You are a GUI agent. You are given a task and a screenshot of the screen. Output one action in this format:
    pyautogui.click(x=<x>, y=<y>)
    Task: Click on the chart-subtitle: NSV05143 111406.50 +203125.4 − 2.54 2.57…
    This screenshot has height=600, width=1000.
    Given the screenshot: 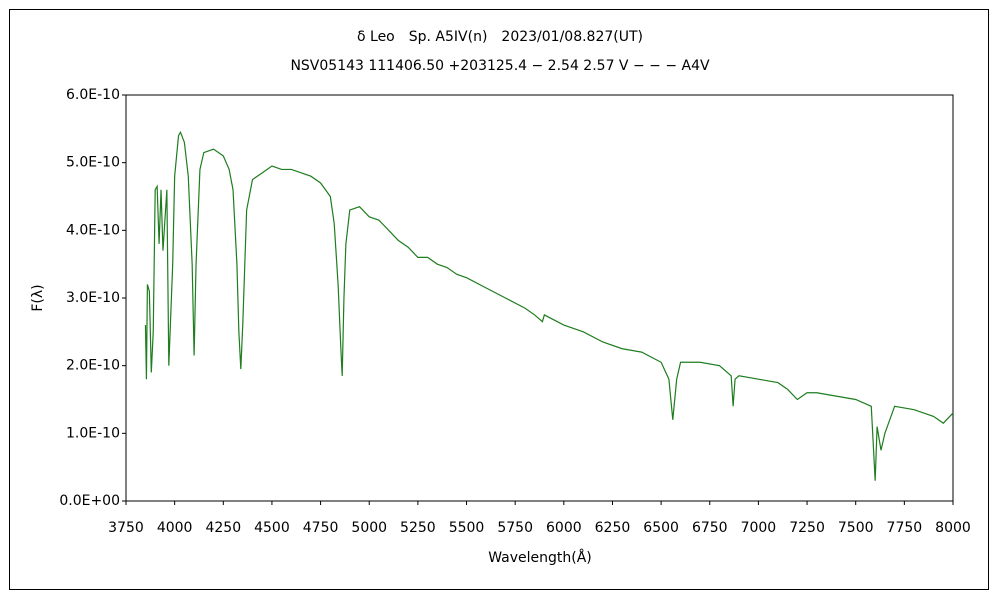 What is the action you would take?
    pyautogui.click(x=500, y=66)
    